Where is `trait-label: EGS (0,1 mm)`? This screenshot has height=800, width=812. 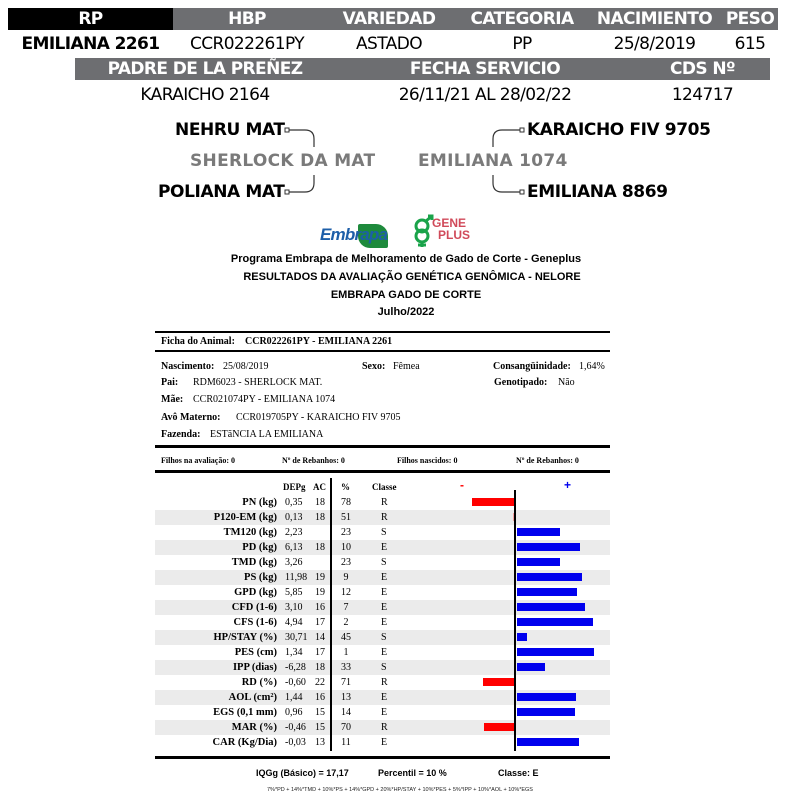
trait-label: EGS (0,1 mm) is located at coordinates (245, 712).